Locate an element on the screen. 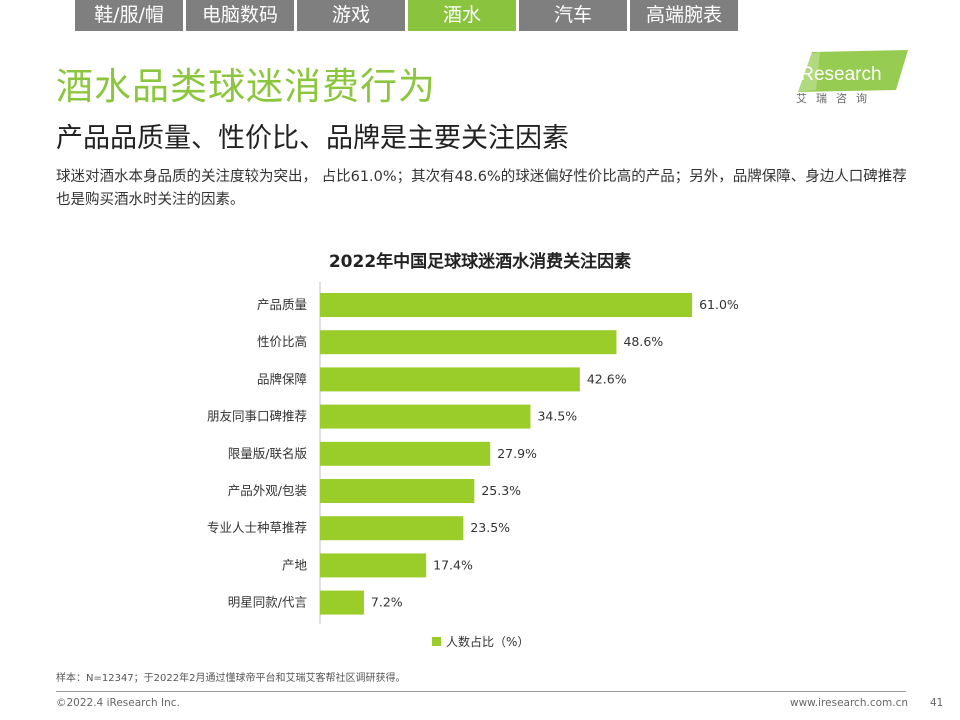  data-label: 27.9% is located at coordinates (517, 453).